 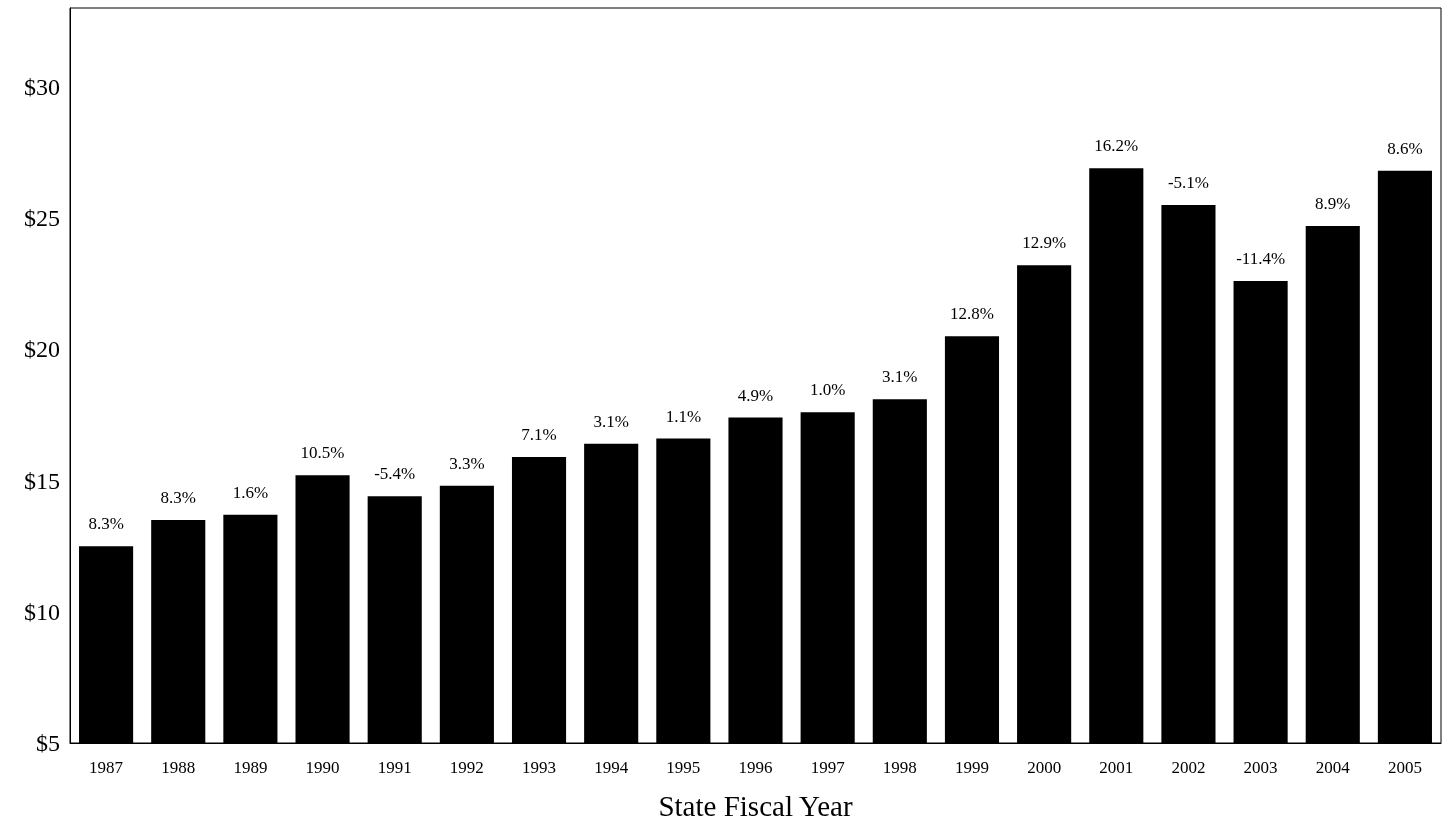 What do you see at coordinates (972, 314) in the screenshot?
I see `annotation: 12.8%` at bounding box center [972, 314].